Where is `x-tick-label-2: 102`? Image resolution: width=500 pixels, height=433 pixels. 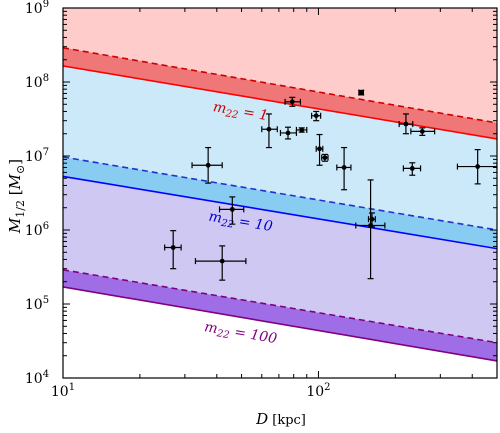 x-tick-label-2: 102 is located at coordinates (318, 391).